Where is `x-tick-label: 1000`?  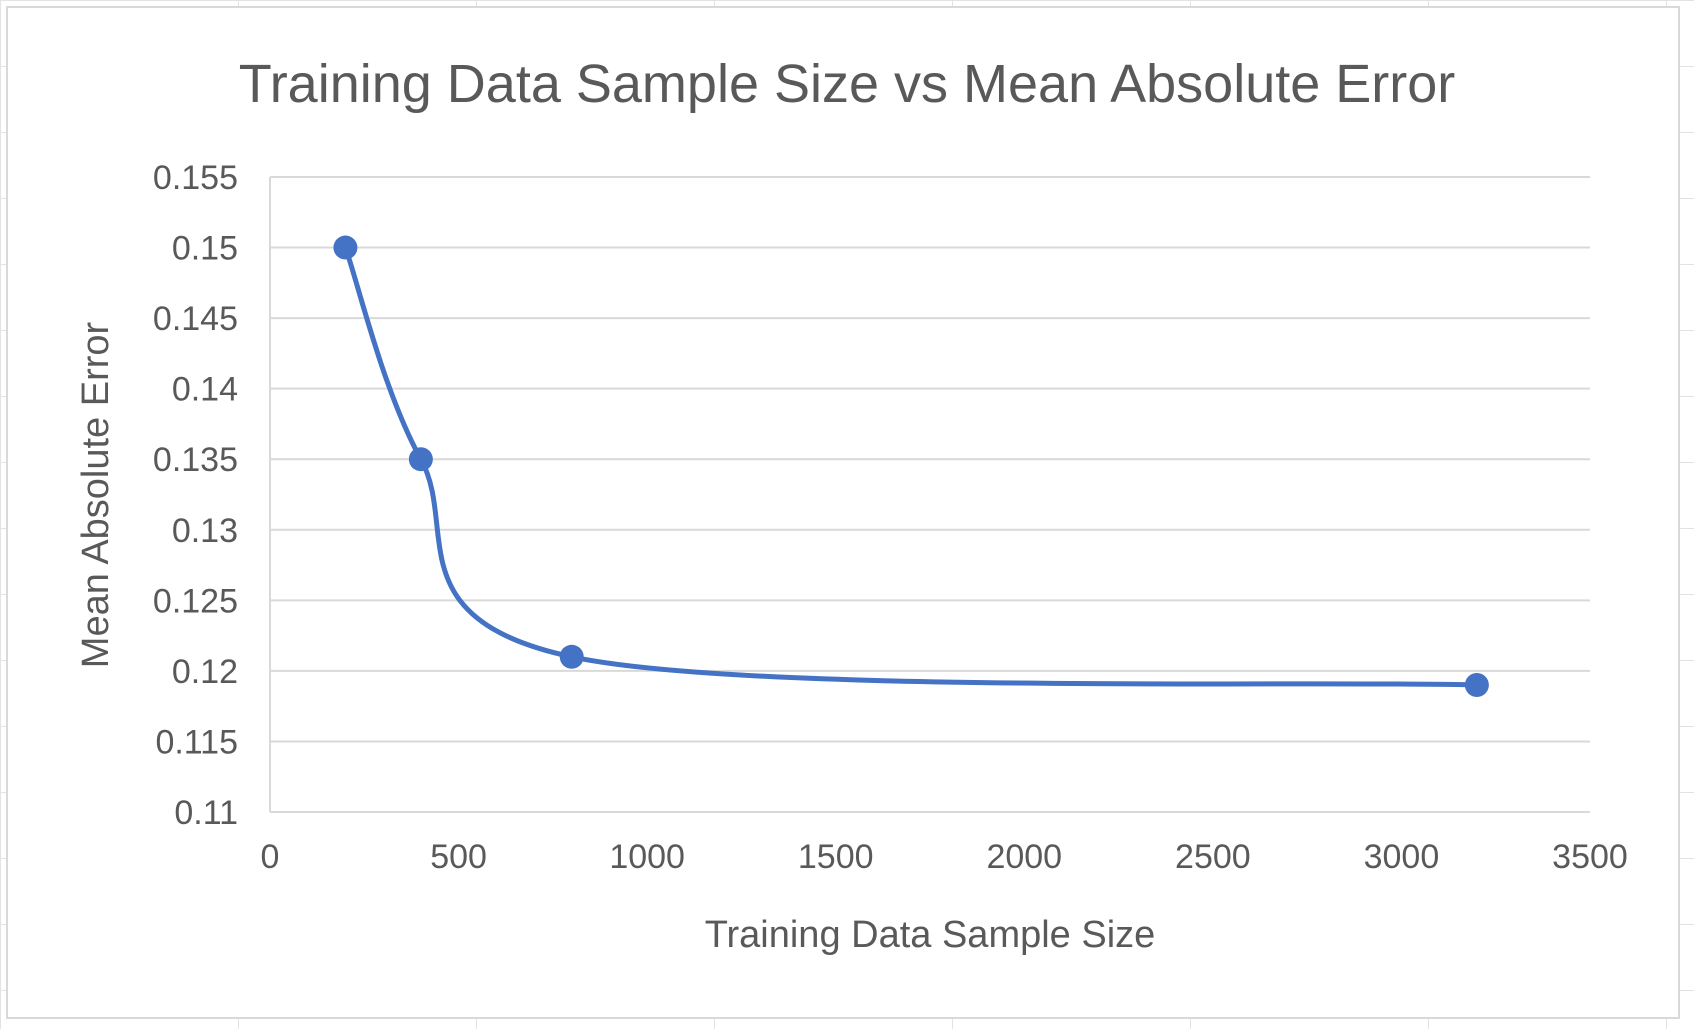 x-tick-label: 1000 is located at coordinates (647, 857).